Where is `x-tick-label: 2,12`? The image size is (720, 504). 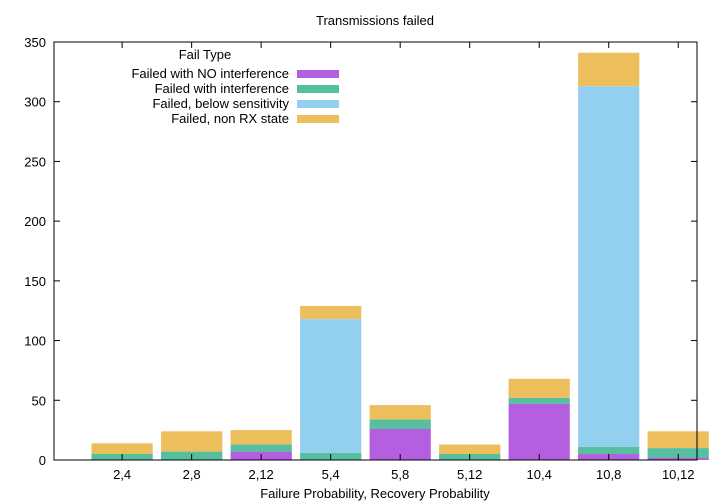 x-tick-label: 2,12 is located at coordinates (260, 474).